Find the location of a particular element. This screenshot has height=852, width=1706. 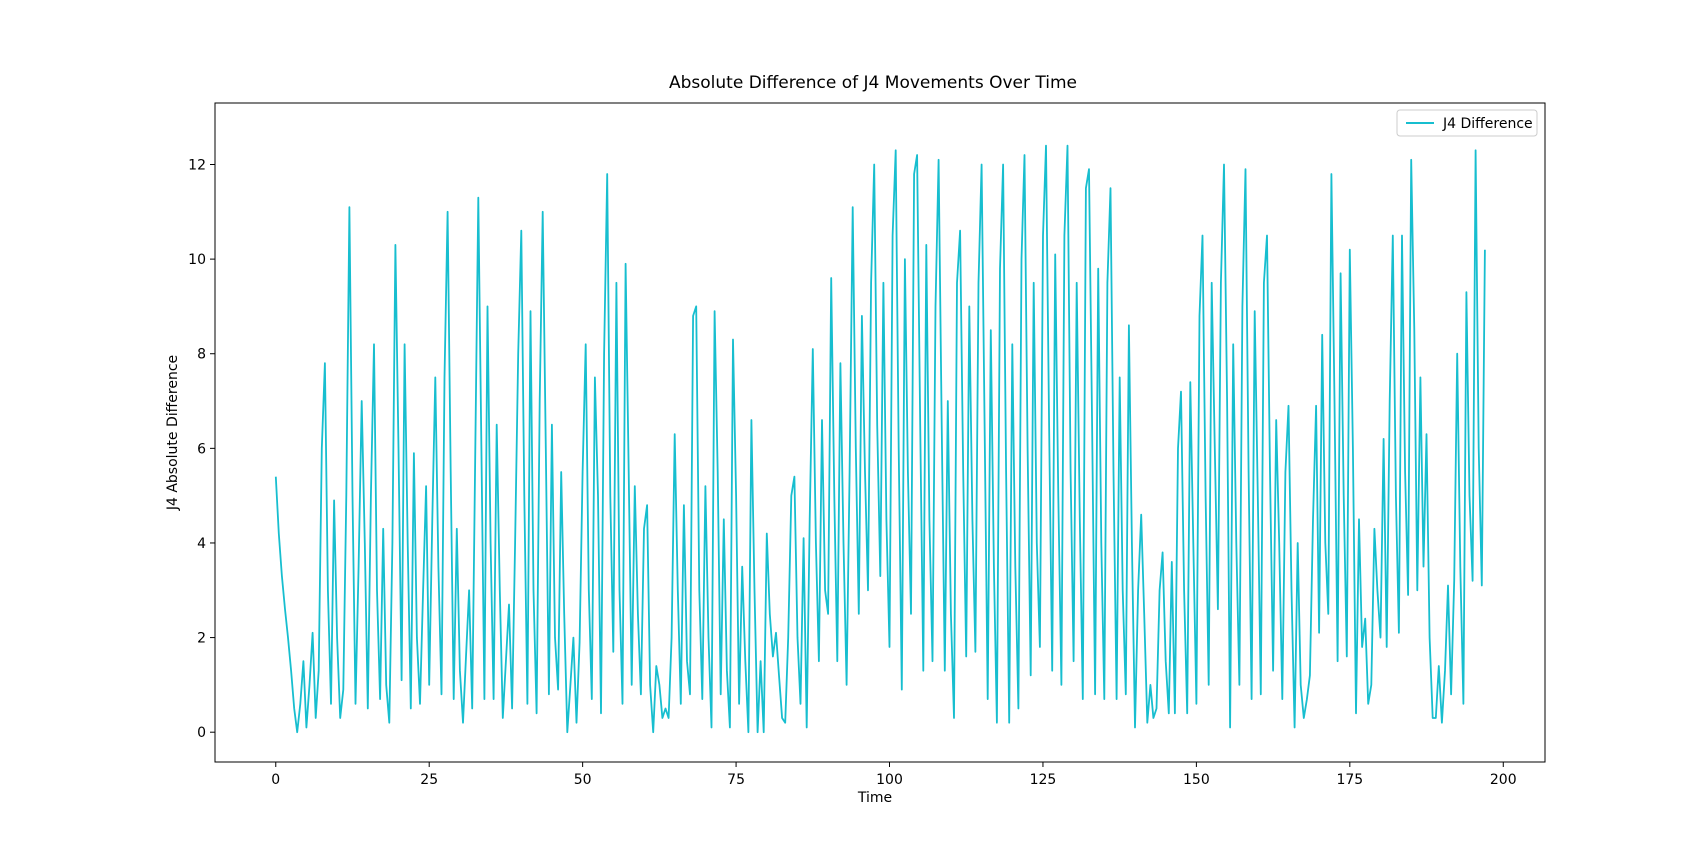

x-tick-label: 25 is located at coordinates (429, 780).